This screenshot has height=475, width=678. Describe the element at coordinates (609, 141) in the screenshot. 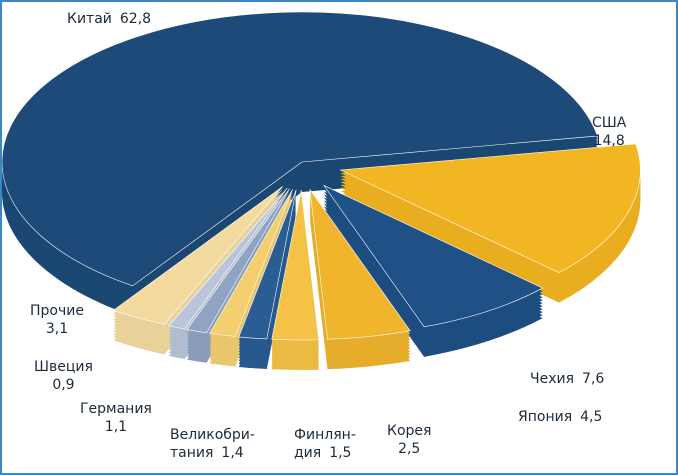

I see `value-label: 14,8` at that location.